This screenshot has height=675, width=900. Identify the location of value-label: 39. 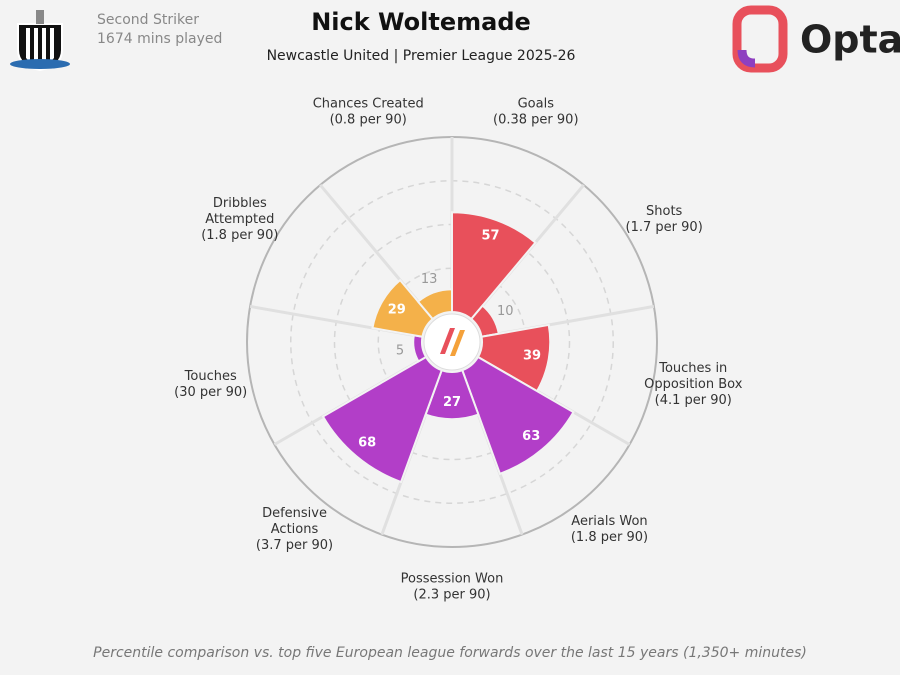
(532, 356).